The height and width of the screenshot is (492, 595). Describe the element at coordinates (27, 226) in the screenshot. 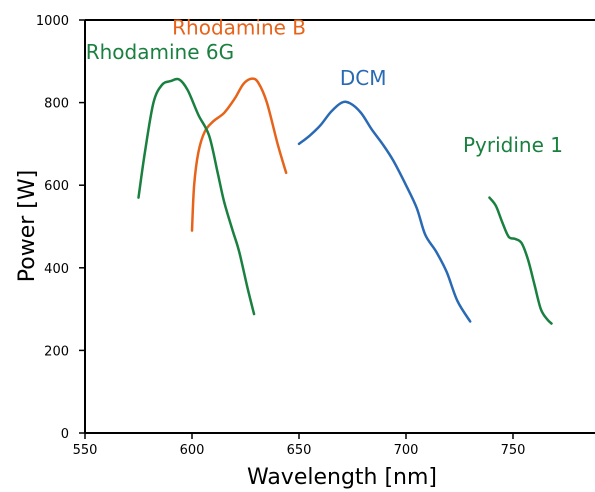

I see `y-axis-title: Power [W]` at that location.